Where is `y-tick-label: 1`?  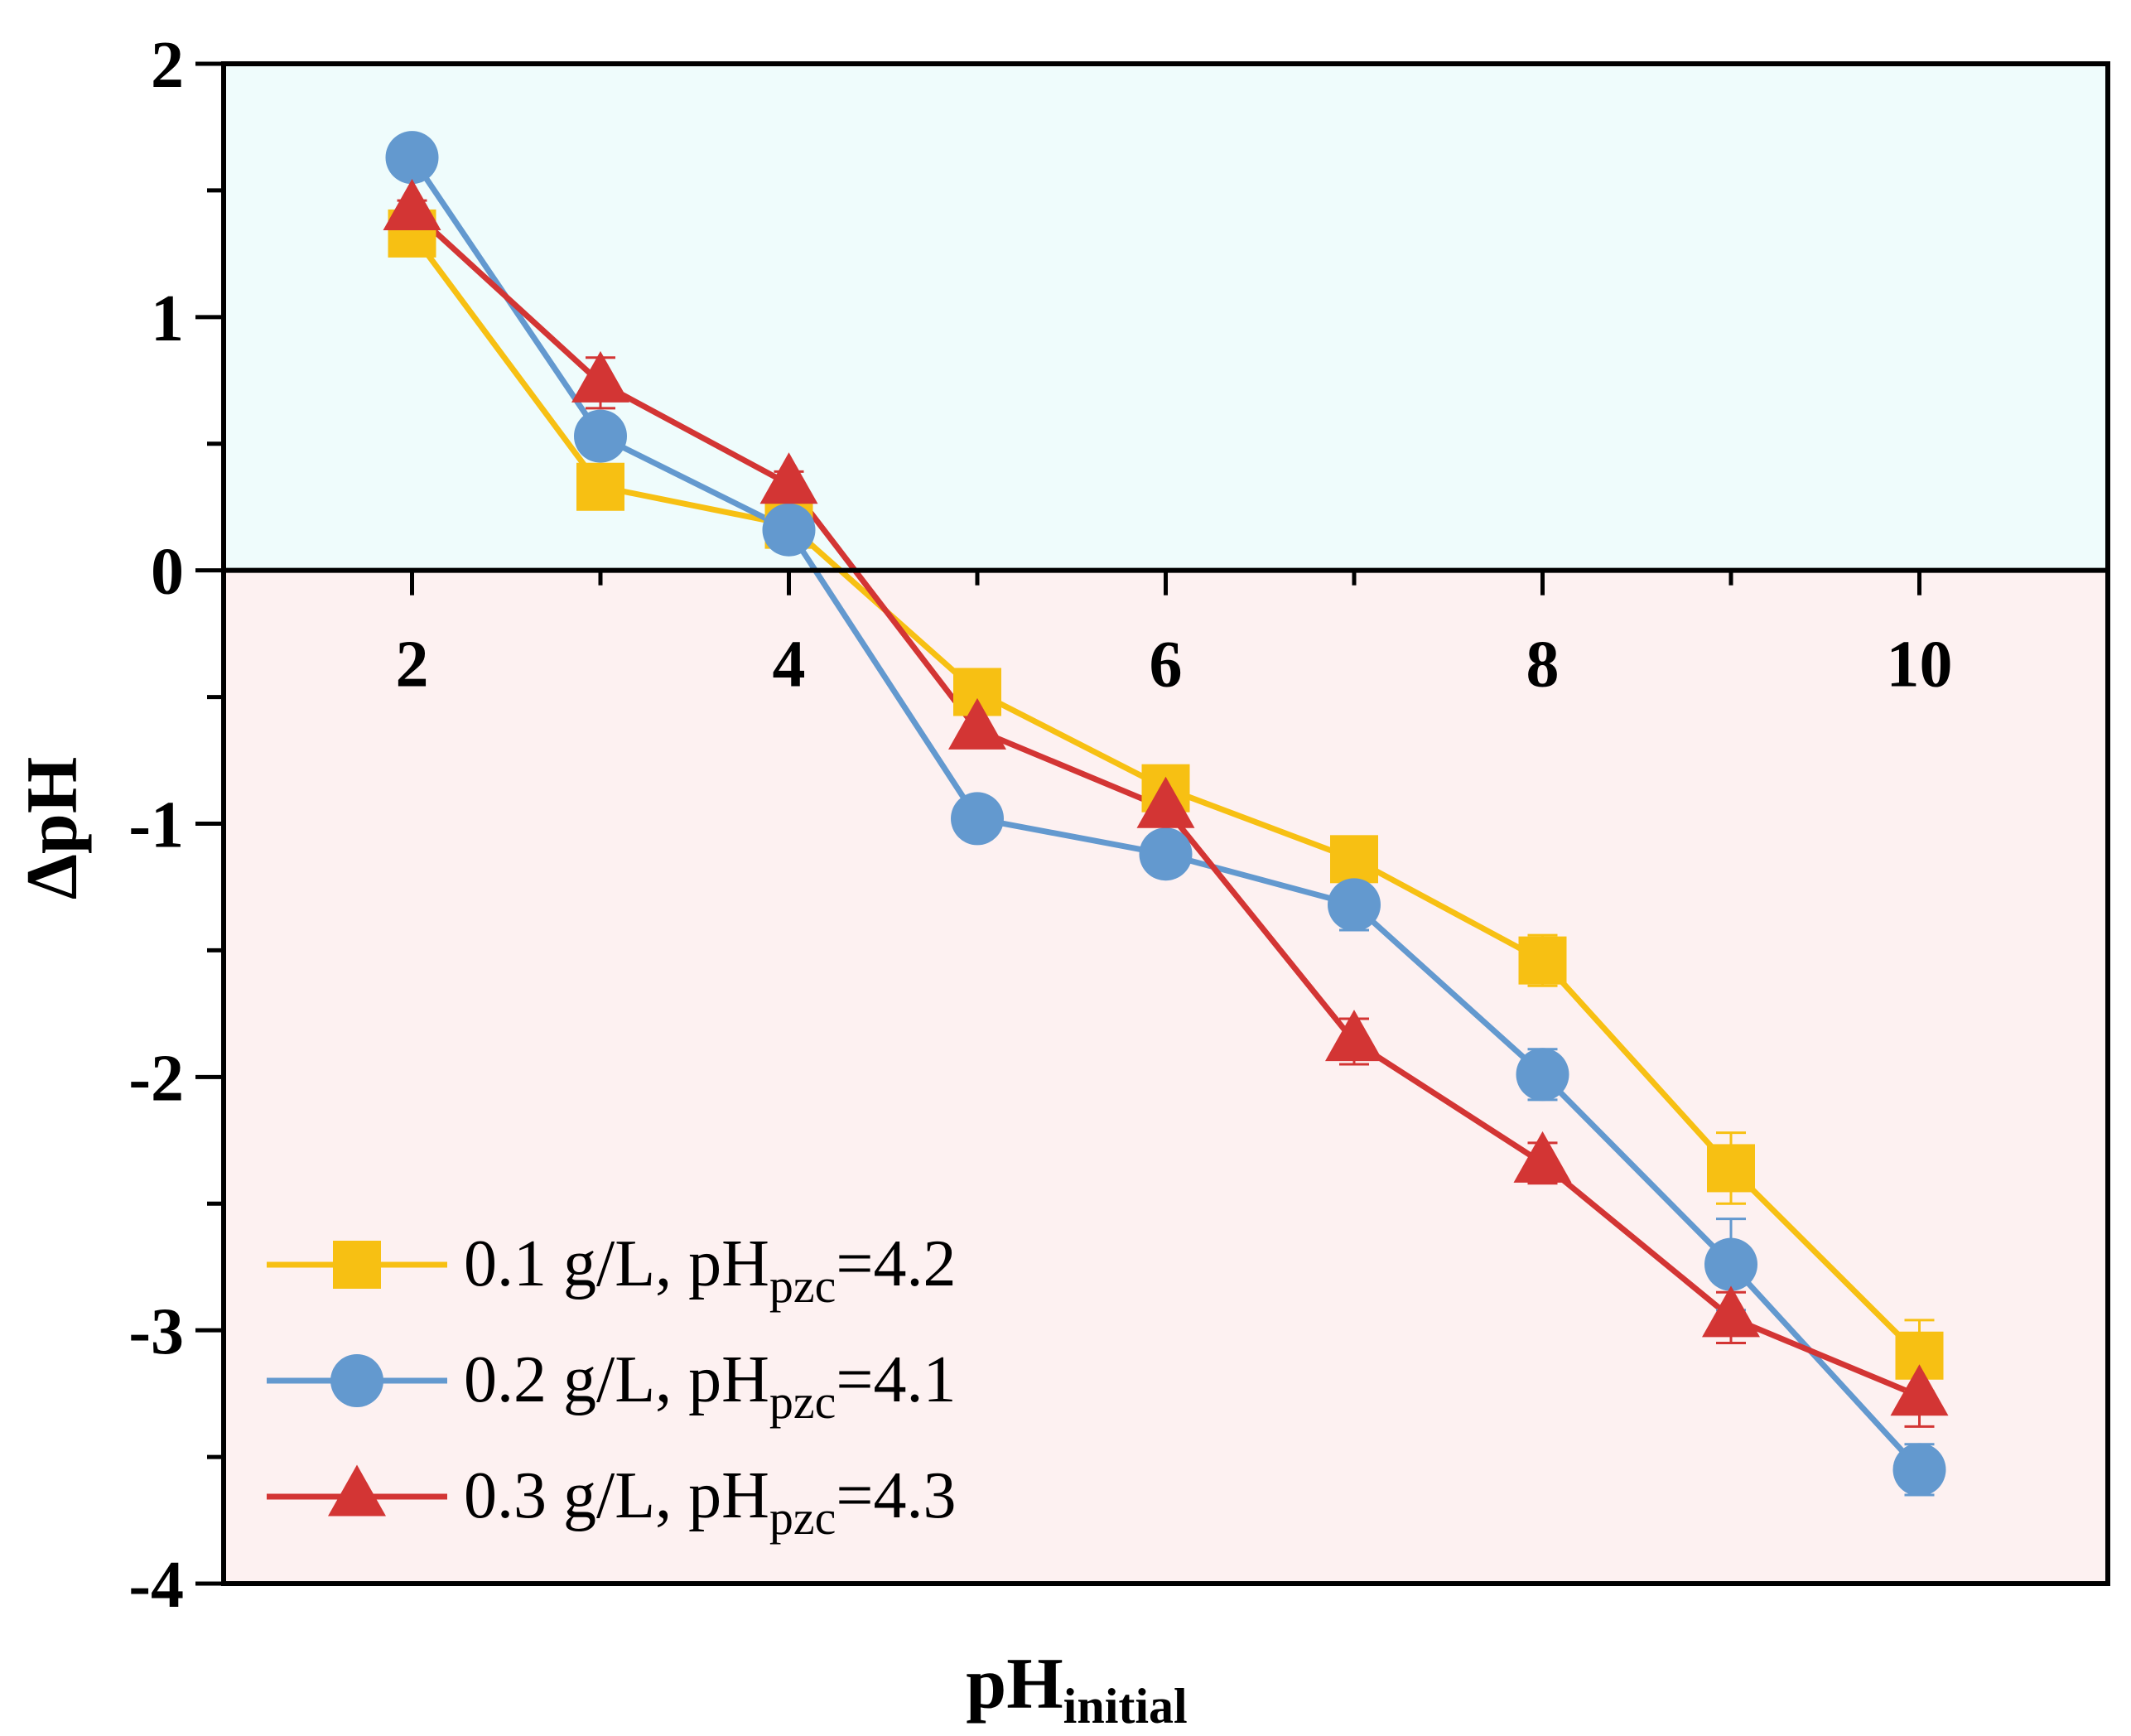
y-tick-label: 1 is located at coordinates (167, 318).